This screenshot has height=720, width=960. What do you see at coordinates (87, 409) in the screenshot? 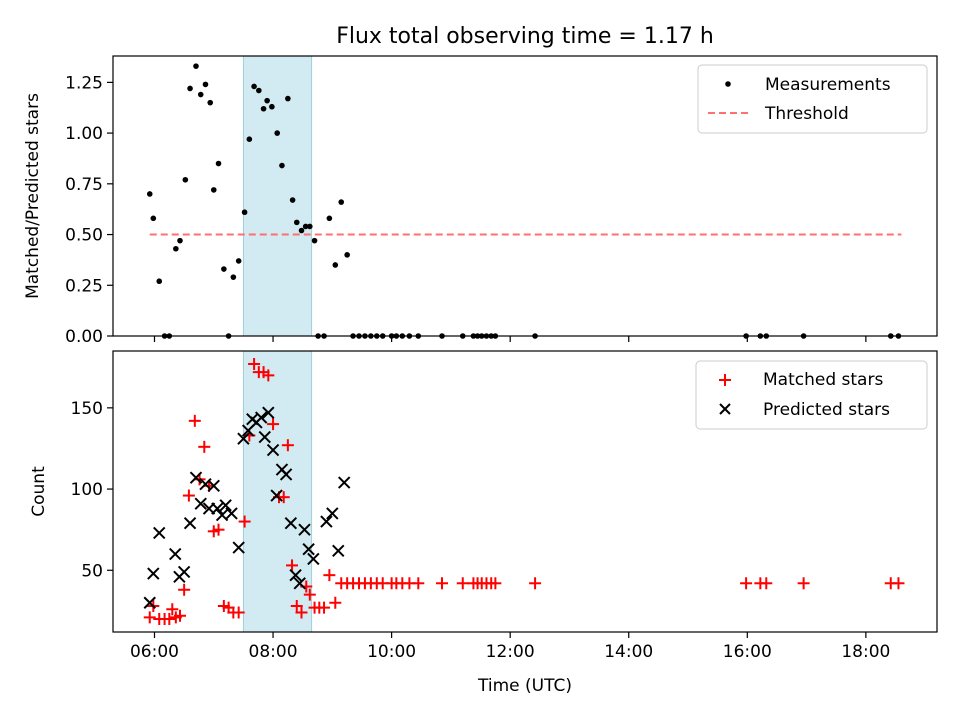
I see `count-y-tick-label: 150` at bounding box center [87, 409].